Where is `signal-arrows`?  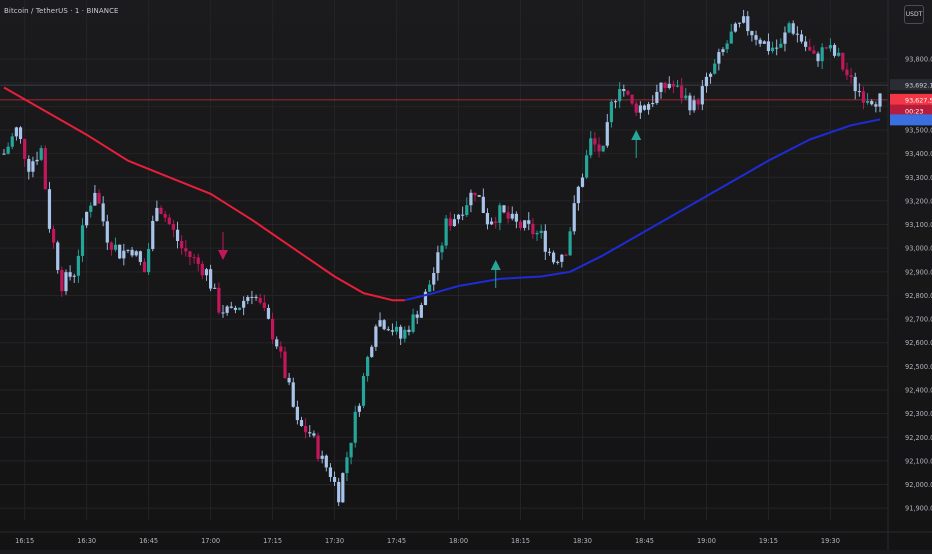
signal-arrows is located at coordinates (430, 209).